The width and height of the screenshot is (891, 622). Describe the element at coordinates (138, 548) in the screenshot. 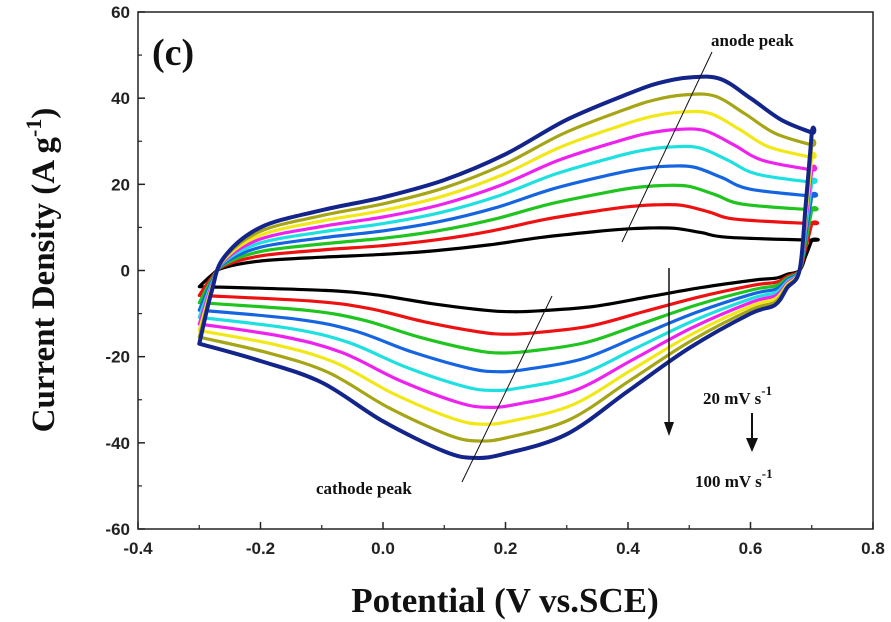

I see `x-tick-label: -0.4` at that location.